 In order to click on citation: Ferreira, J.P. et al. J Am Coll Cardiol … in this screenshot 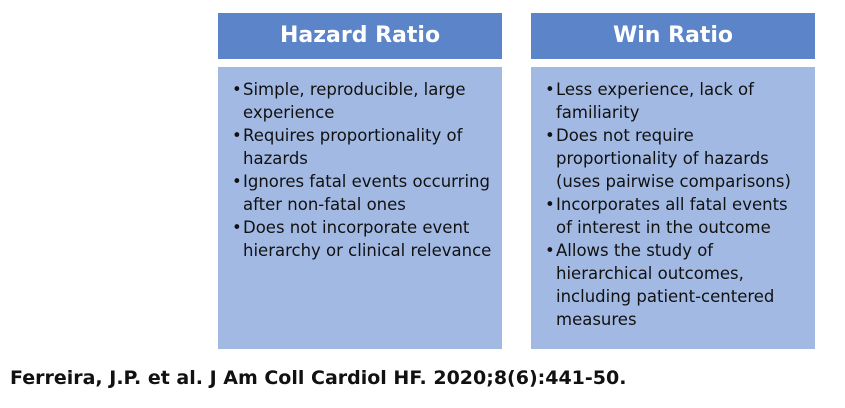, I will do `click(318, 378)`.